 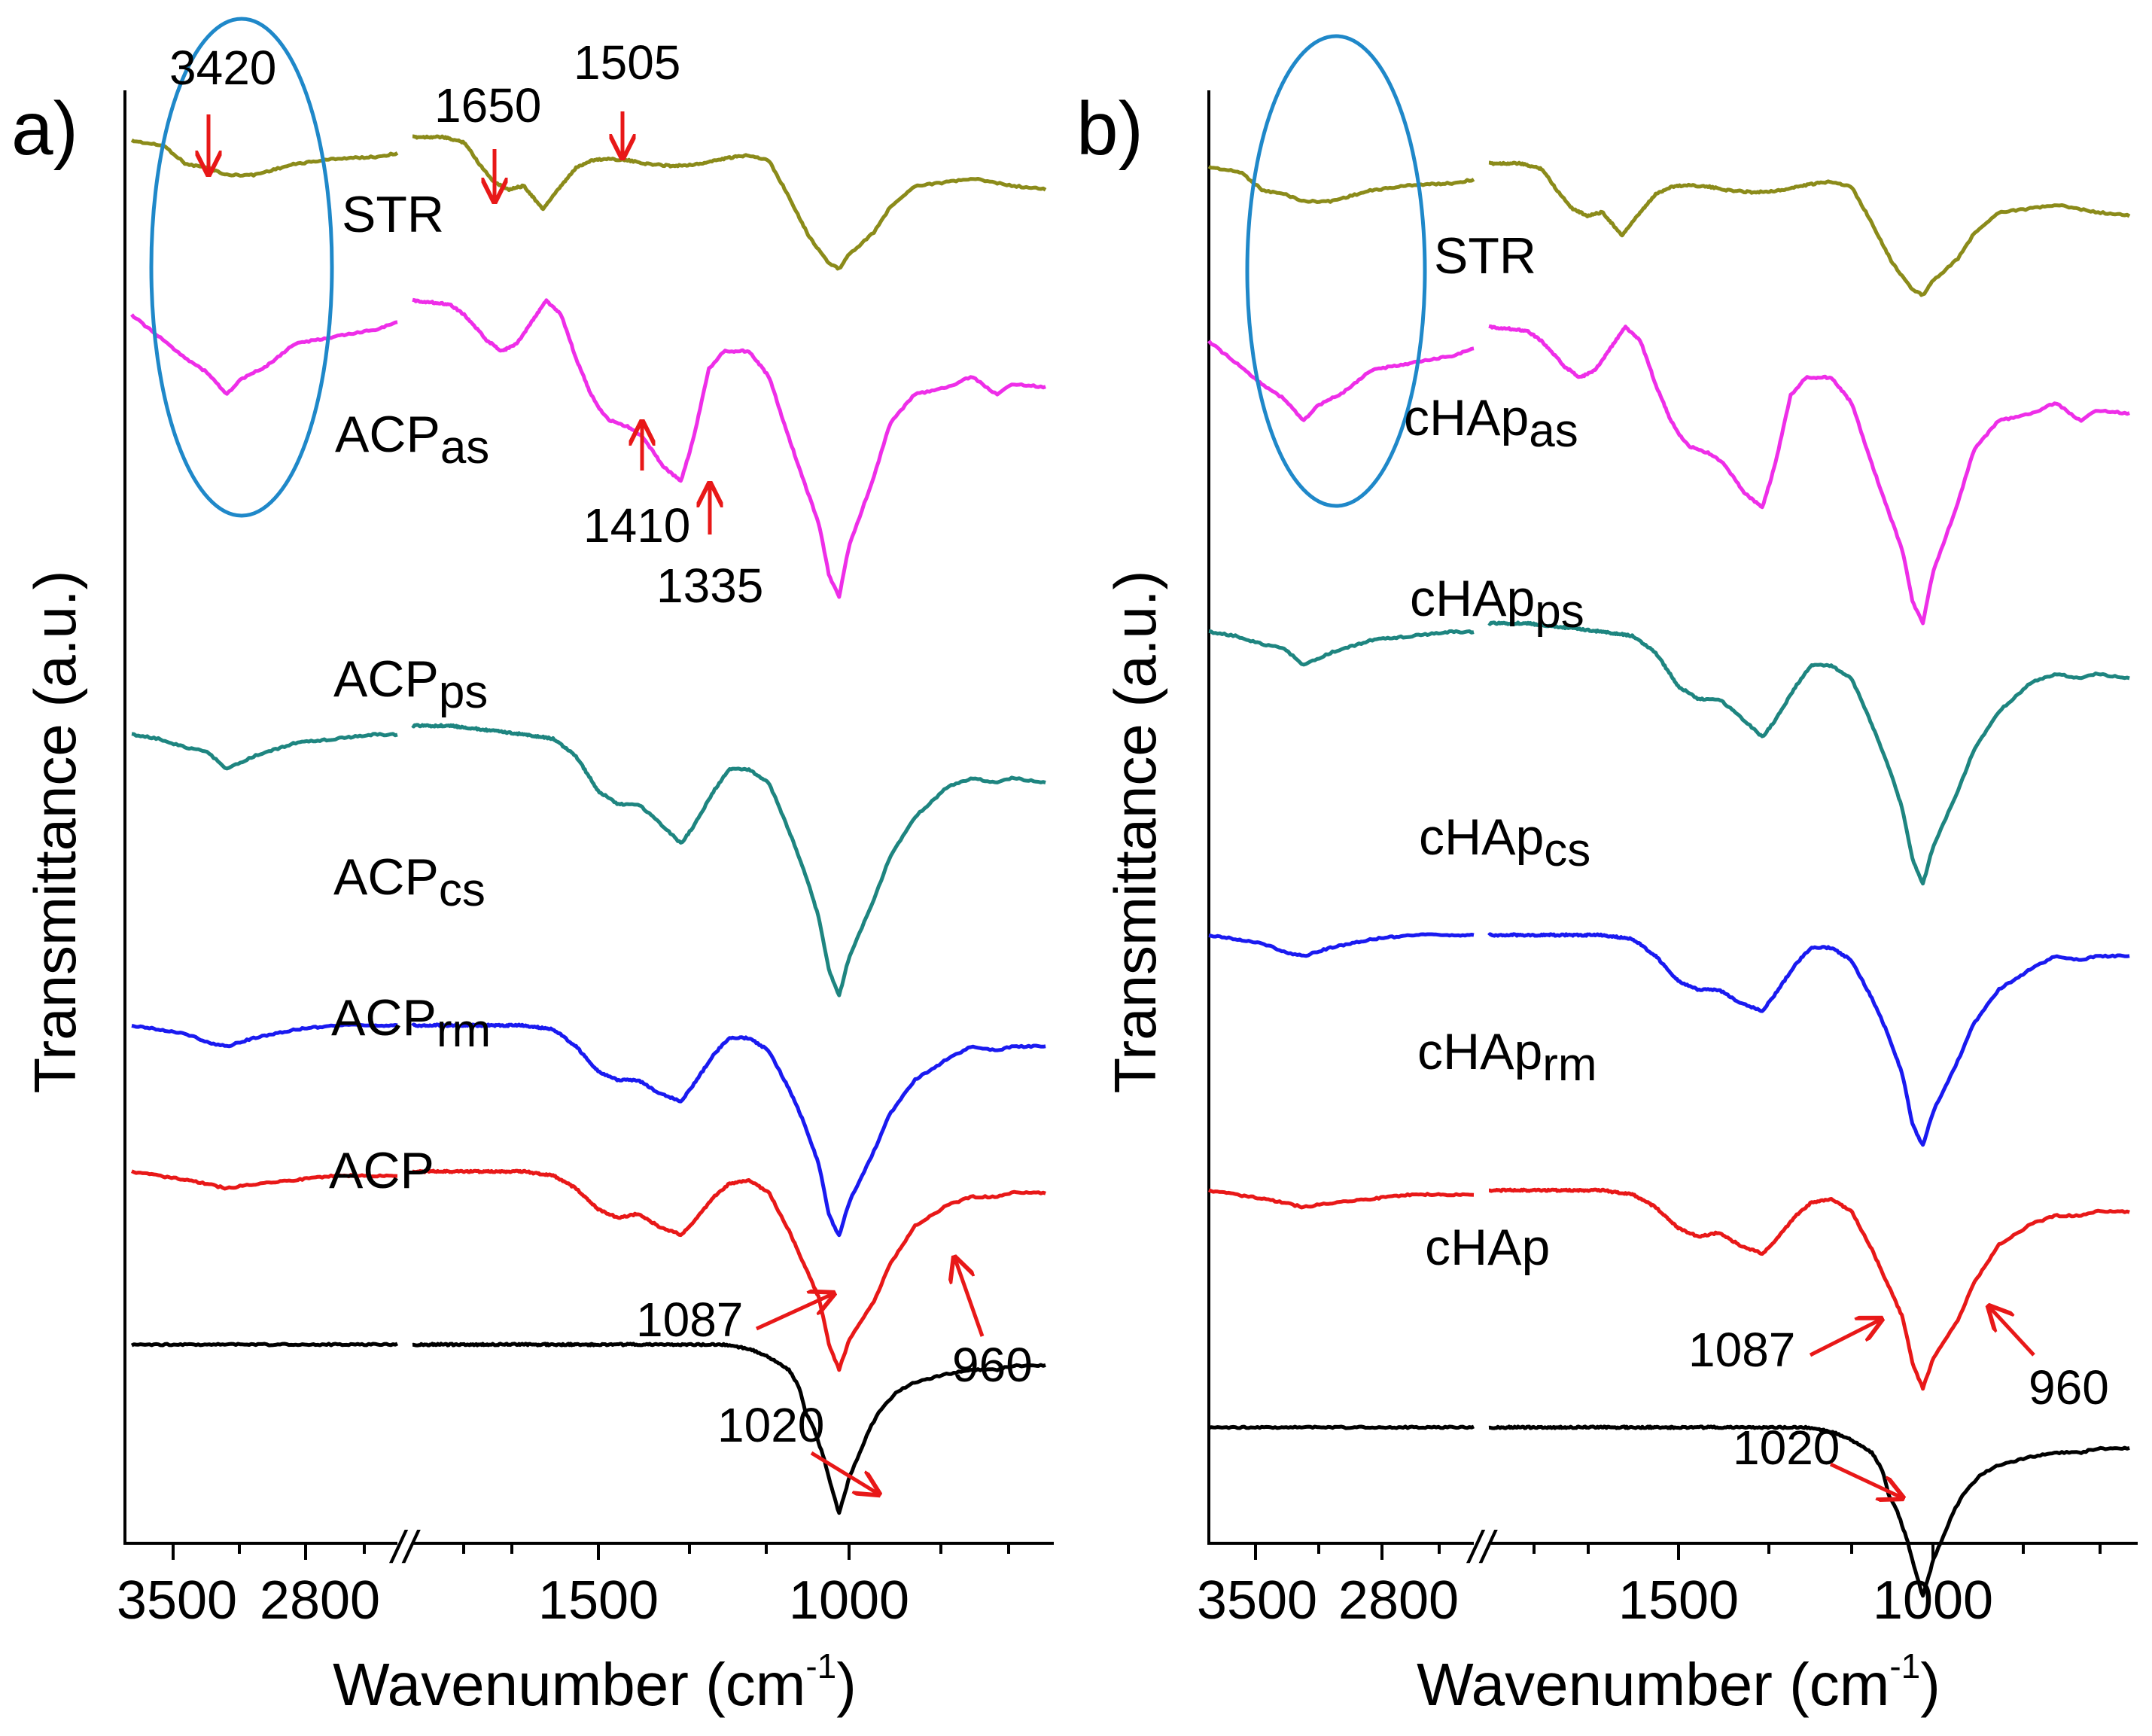 What do you see at coordinates (264, 158) in the screenshot?
I see `curve-str-a-high-wavenumber` at bounding box center [264, 158].